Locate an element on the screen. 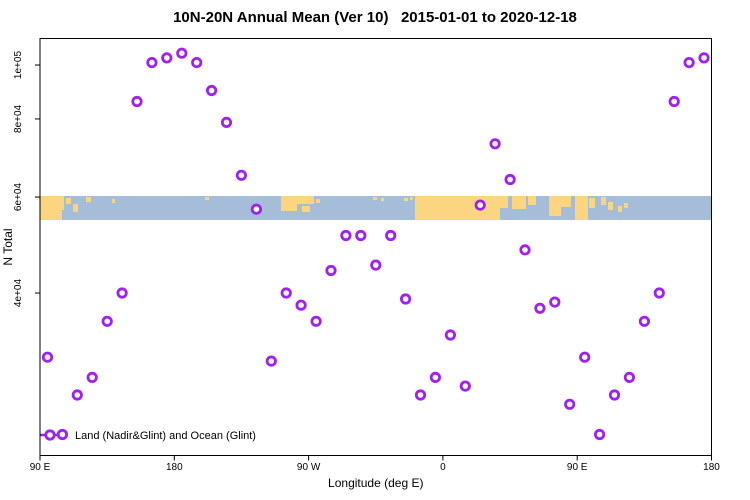 The image size is (750, 500). y-tick-label: 8e+04 is located at coordinates (18, 118).